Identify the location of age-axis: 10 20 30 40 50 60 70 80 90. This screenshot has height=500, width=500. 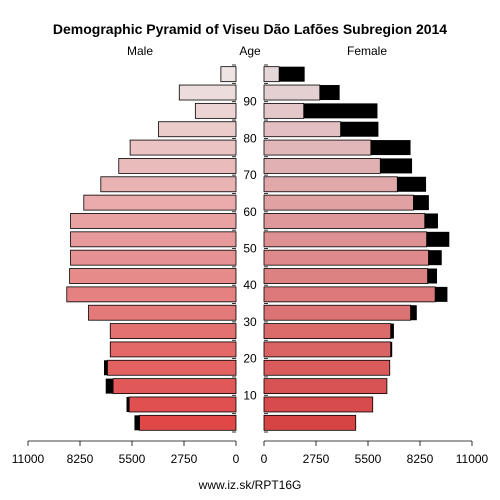
(250, 248).